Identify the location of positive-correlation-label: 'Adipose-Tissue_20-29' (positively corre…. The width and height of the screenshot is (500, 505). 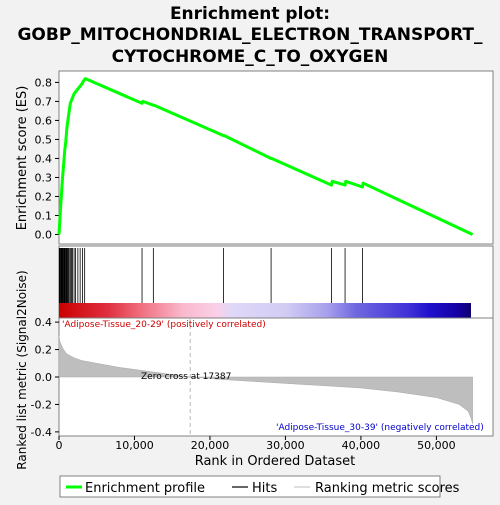
(164, 325).